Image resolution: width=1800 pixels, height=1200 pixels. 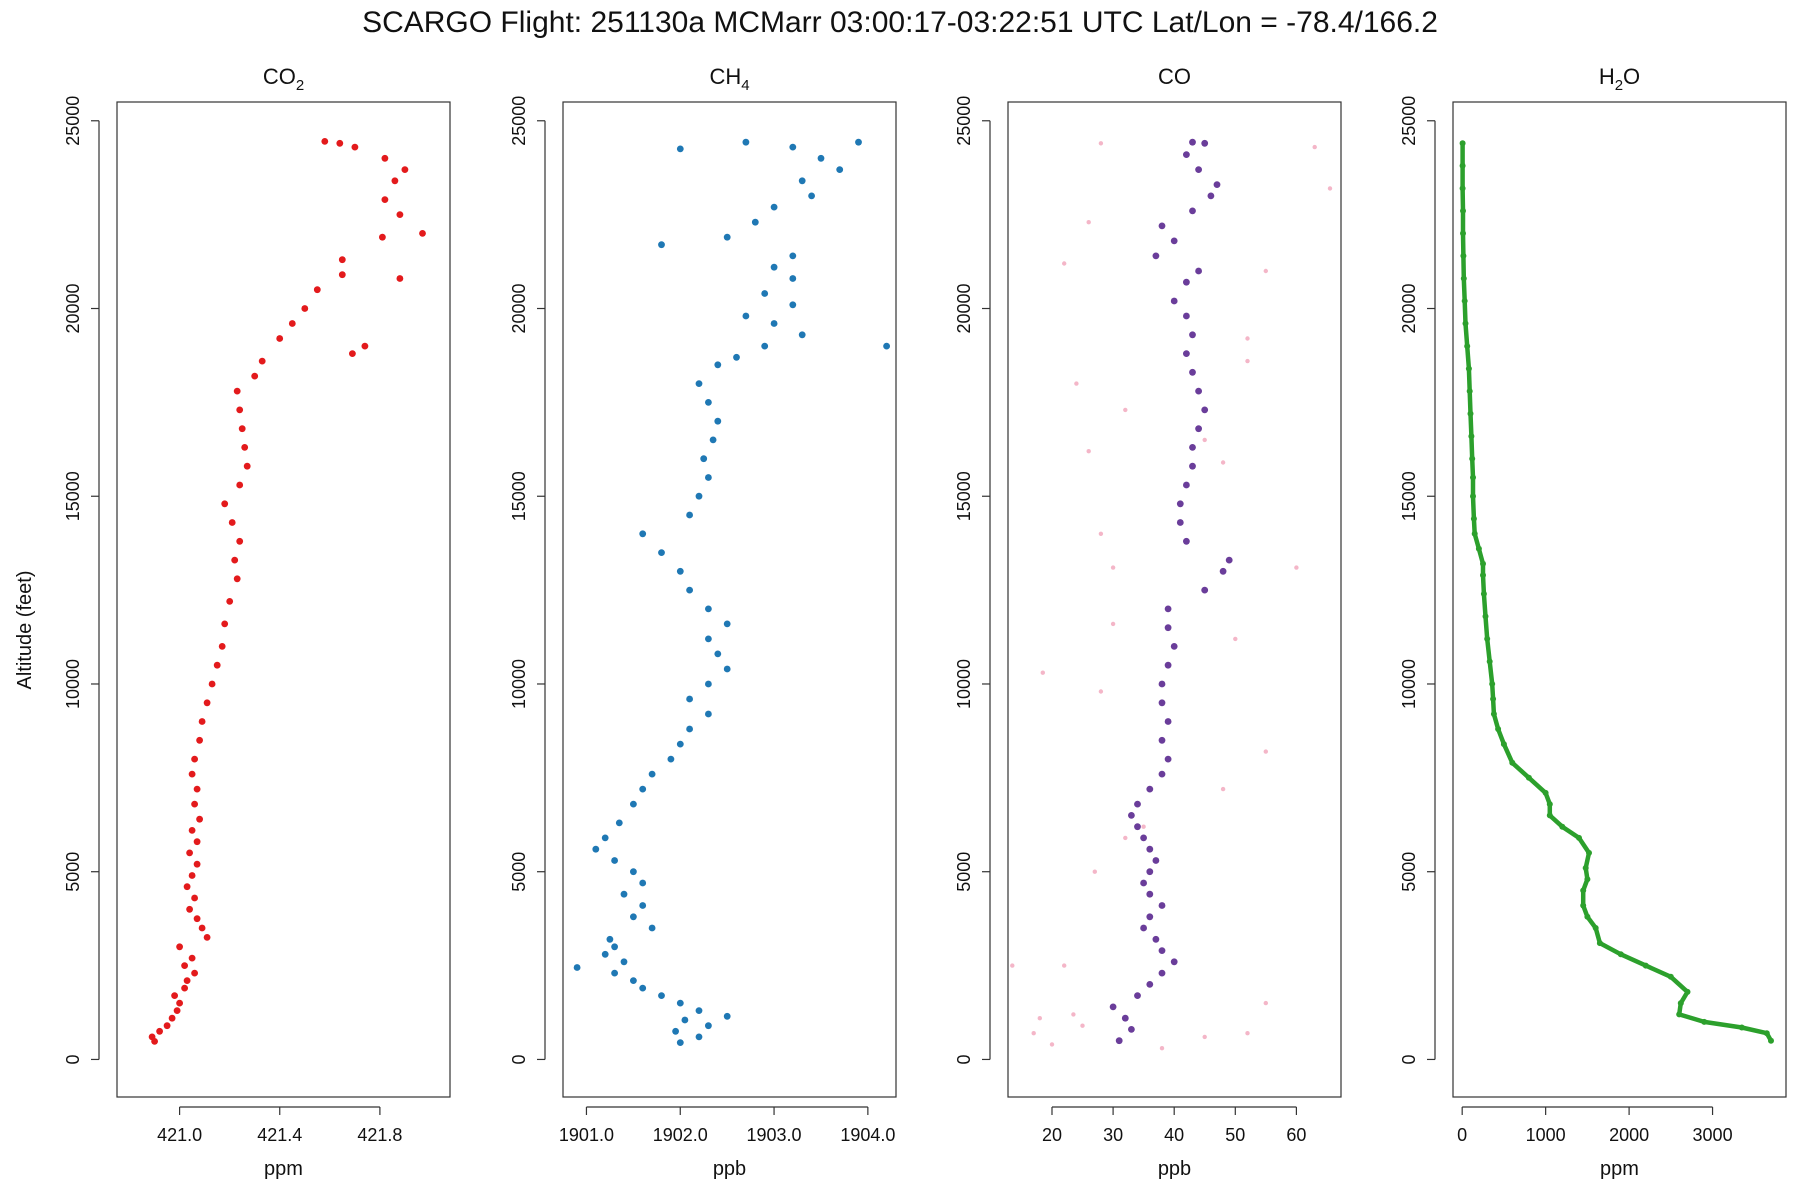 What do you see at coordinates (1174, 76) in the screenshot?
I see `panel-title: CO` at bounding box center [1174, 76].